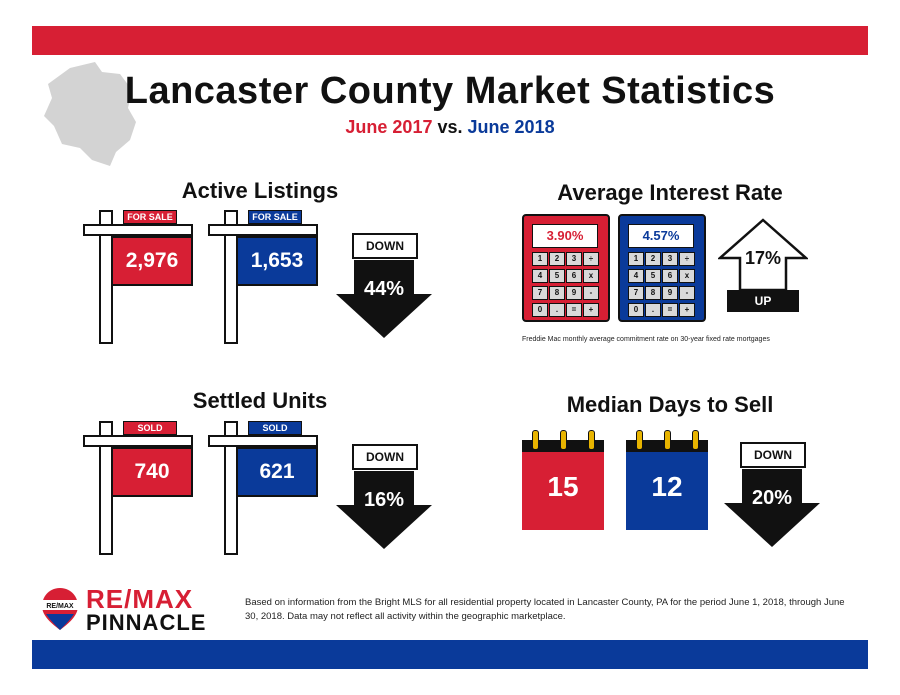 The height and width of the screenshot is (695, 900). Describe the element at coordinates (450, 40) in the screenshot. I see `top-banner-bar` at that location.